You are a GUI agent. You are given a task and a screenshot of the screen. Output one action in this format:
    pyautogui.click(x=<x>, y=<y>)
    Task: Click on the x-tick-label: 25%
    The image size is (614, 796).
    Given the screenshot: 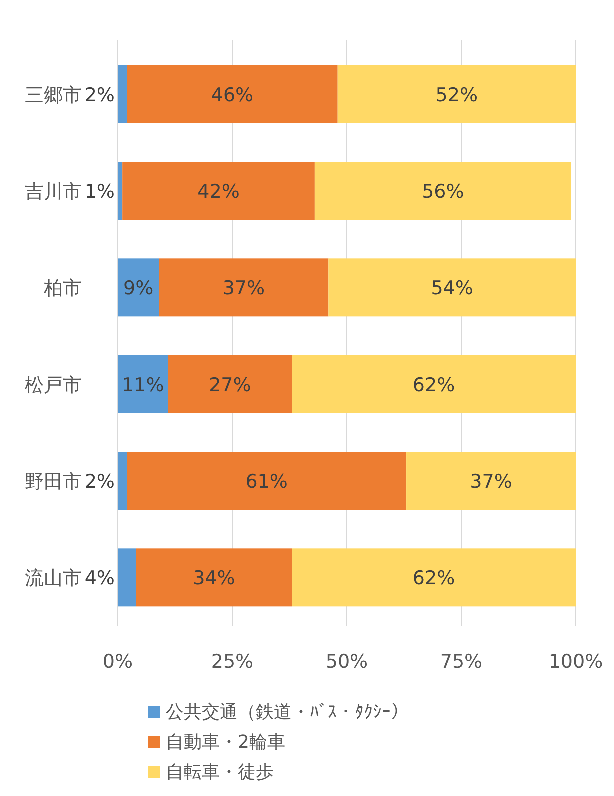 What is the action you would take?
    pyautogui.click(x=232, y=662)
    